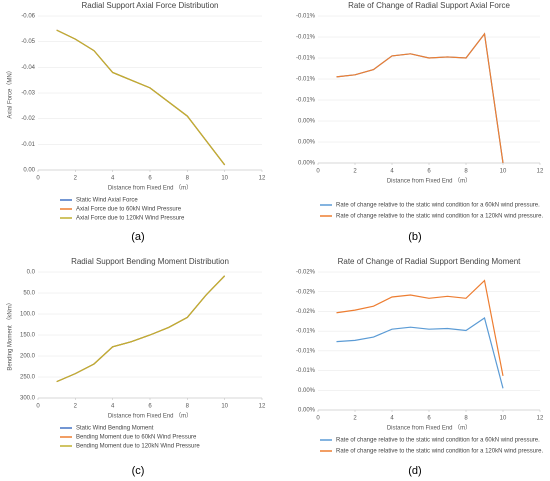 The image size is (550, 481). I want to click on panel-caption: (a), so click(137, 237).